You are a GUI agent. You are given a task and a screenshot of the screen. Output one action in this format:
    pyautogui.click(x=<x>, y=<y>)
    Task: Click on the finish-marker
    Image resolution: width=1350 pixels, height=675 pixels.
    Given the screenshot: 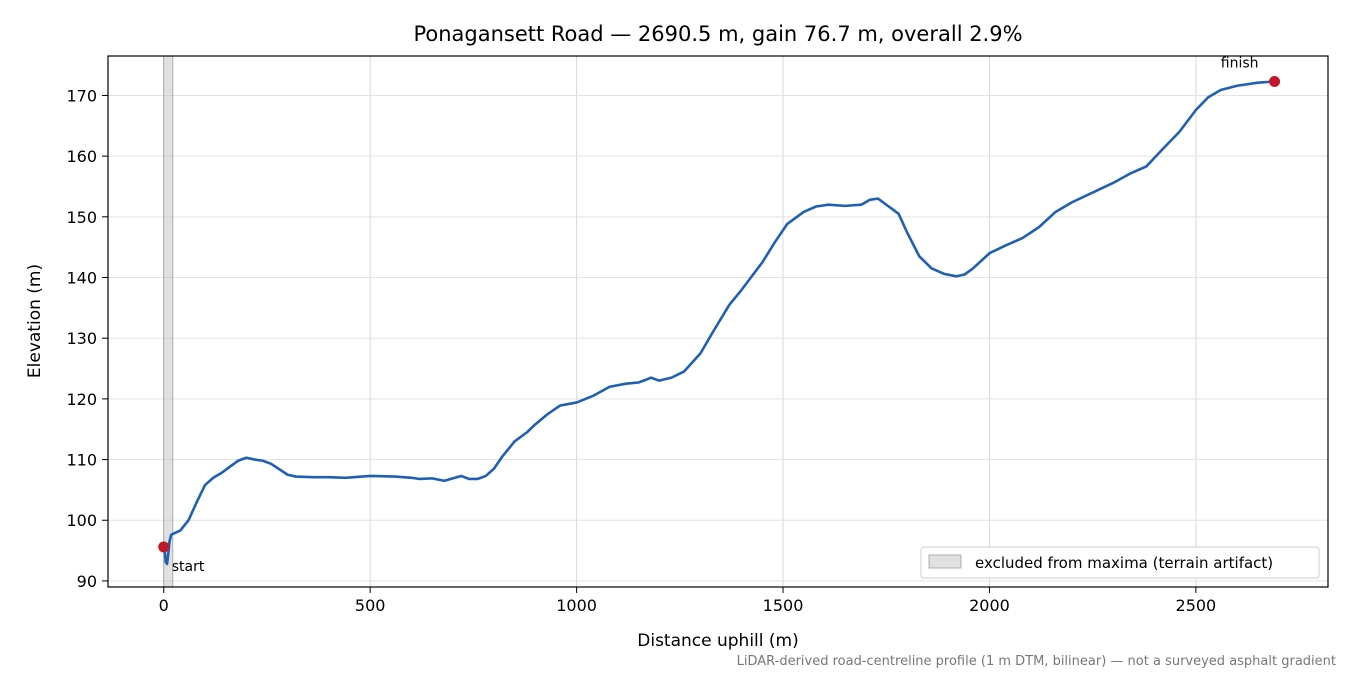 What is the action you would take?
    pyautogui.click(x=1275, y=81)
    